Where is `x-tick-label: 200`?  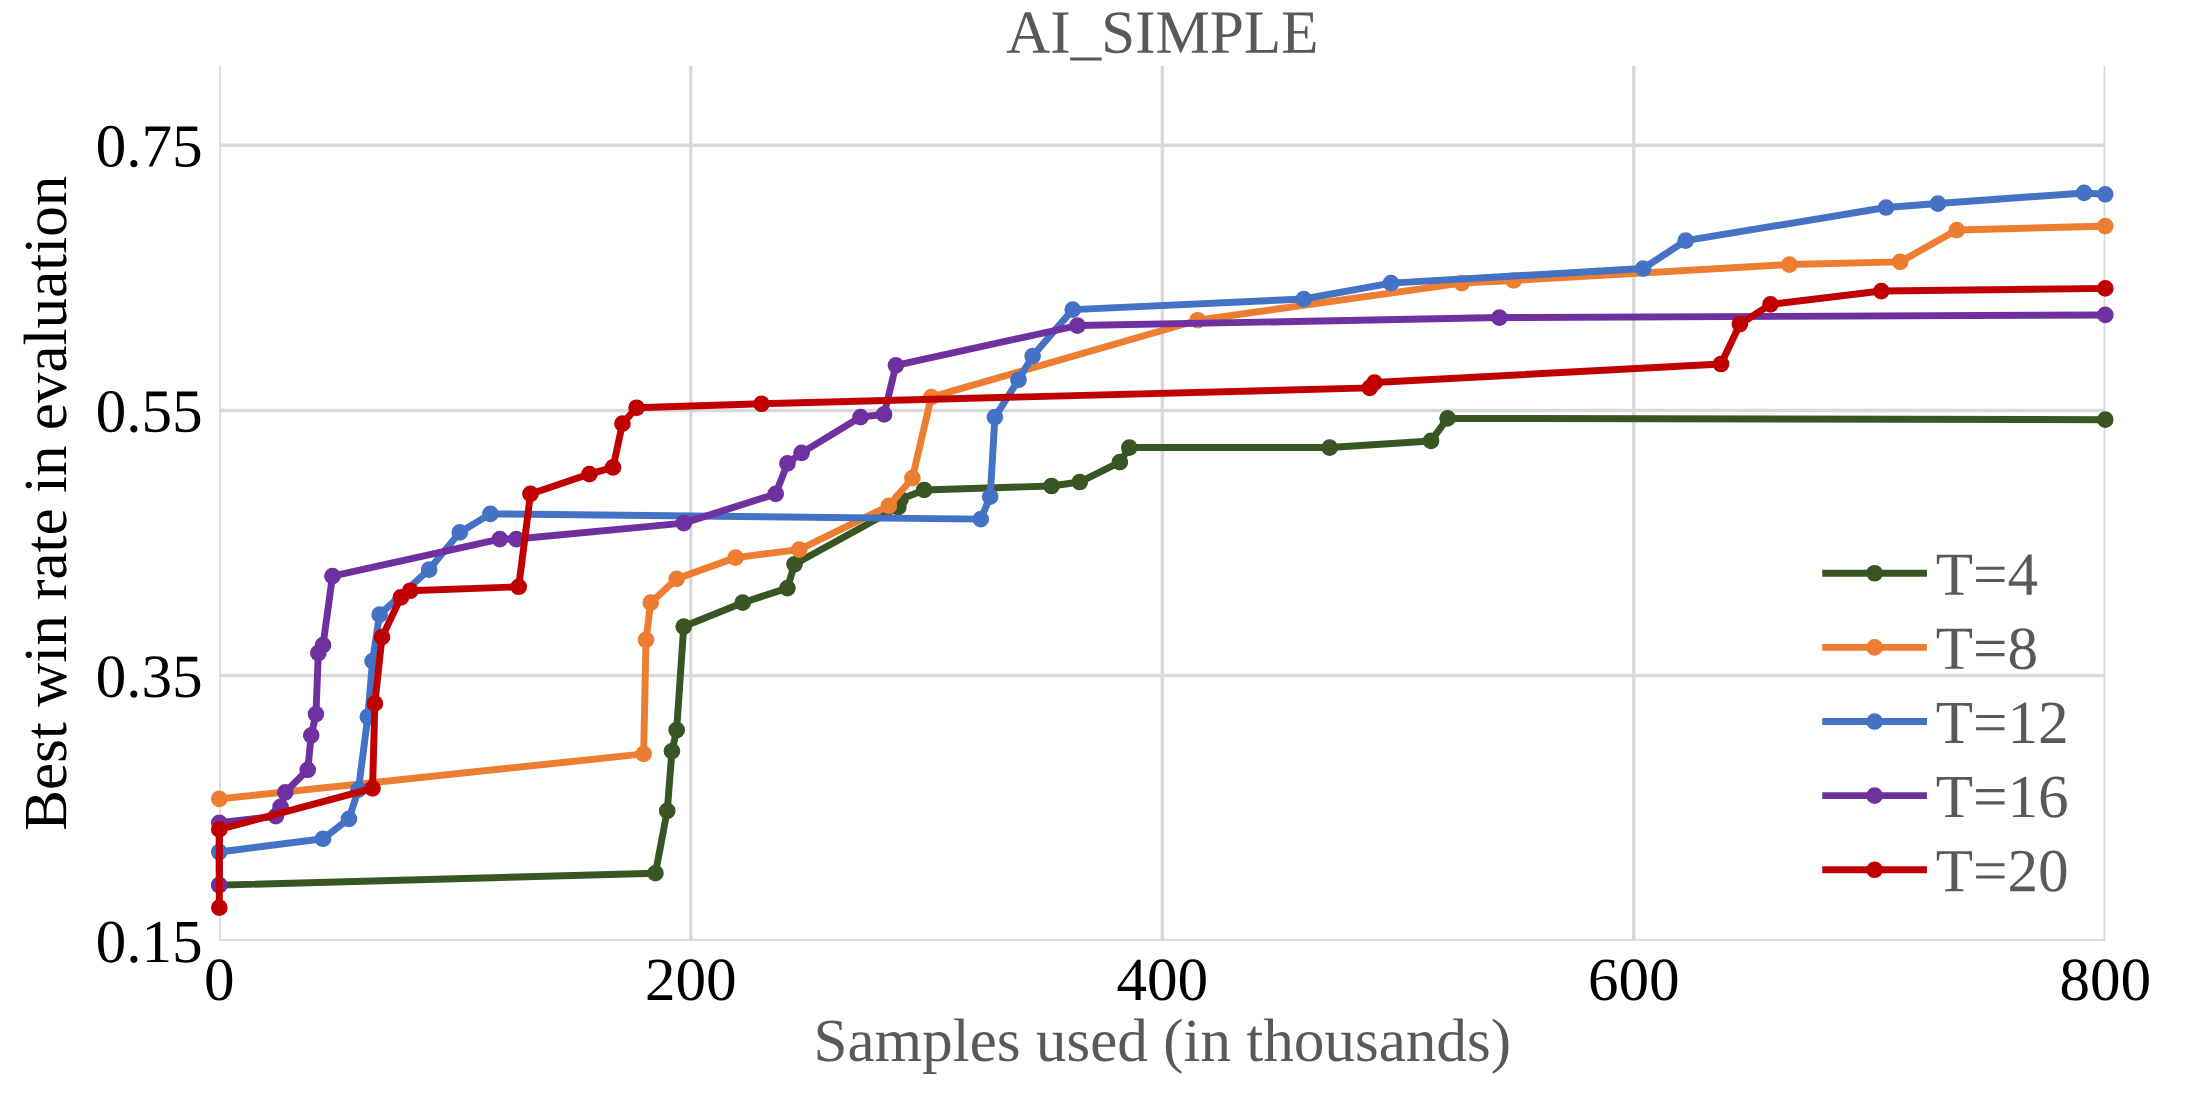 x-tick-label: 200 is located at coordinates (691, 980).